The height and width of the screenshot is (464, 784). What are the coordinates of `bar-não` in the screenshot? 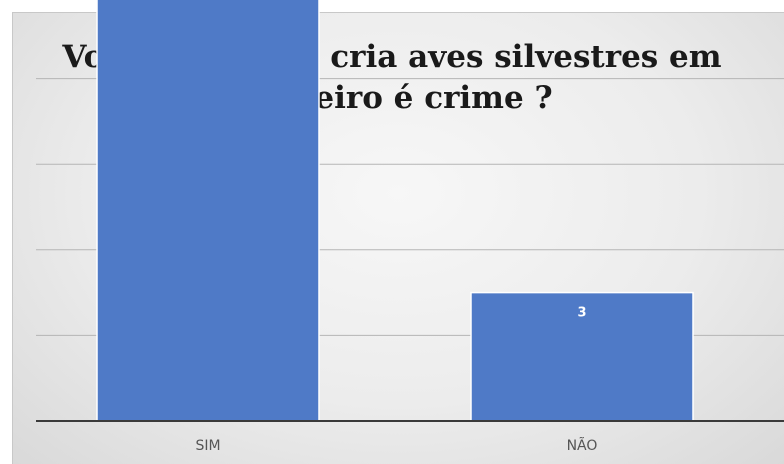 It's located at (582, 356).